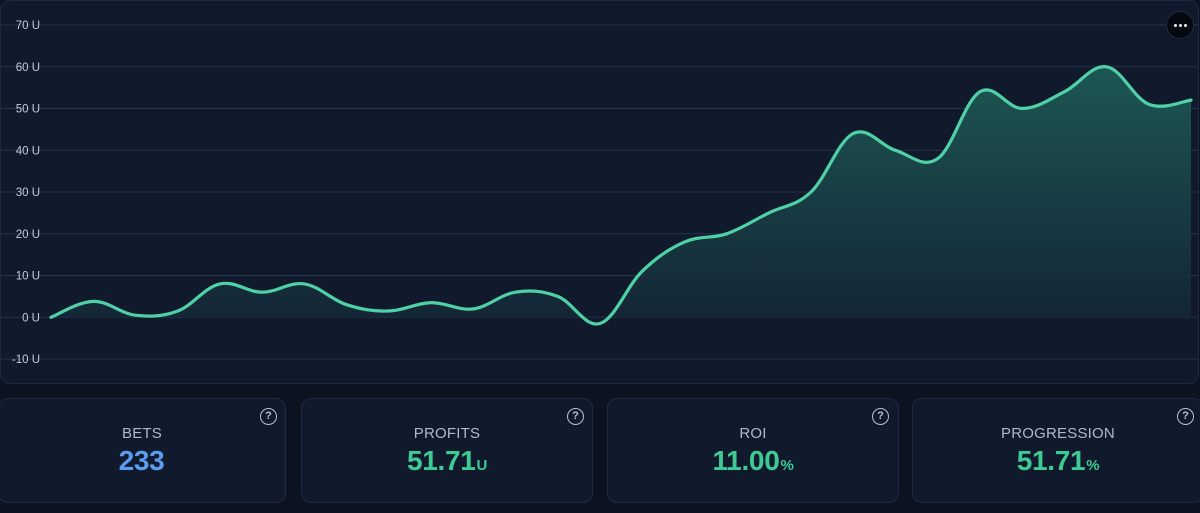 This screenshot has height=513, width=1200. I want to click on y-axis-ticks: -10 U 0 U 10 U 20 U 30 U 40 U 50 U 60 U 70 U, so click(26, 193).